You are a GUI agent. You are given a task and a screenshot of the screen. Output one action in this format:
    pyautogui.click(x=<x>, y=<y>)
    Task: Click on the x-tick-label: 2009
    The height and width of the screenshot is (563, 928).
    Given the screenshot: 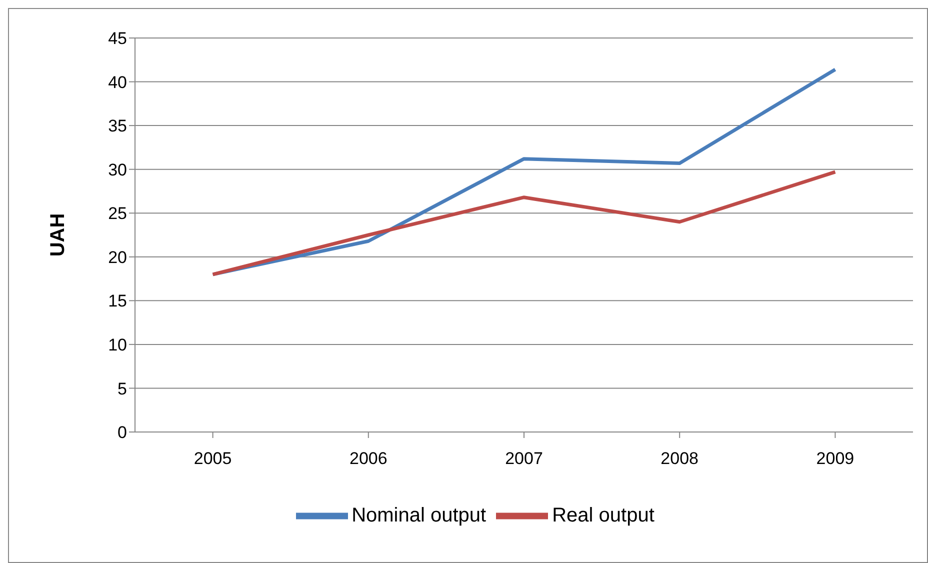 What is the action you would take?
    pyautogui.click(x=835, y=458)
    